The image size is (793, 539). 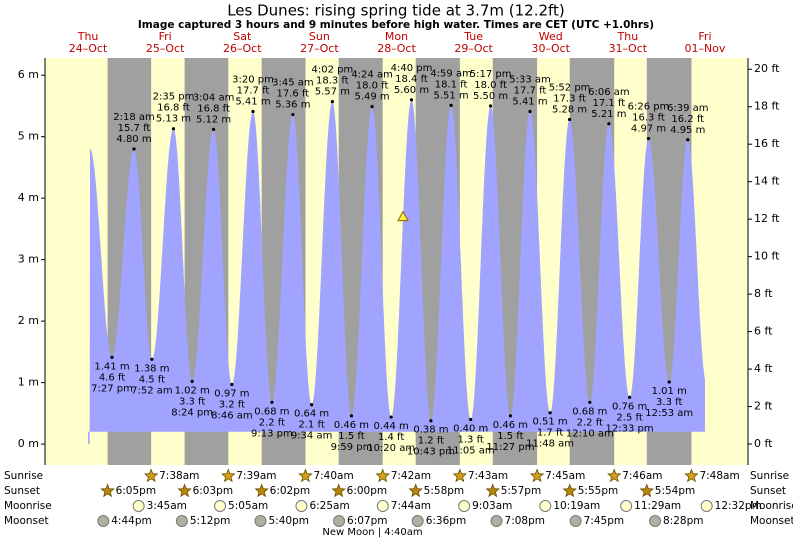 What do you see at coordinates (192, 390) in the screenshot?
I see `tide-label: 1.02 m` at bounding box center [192, 390].